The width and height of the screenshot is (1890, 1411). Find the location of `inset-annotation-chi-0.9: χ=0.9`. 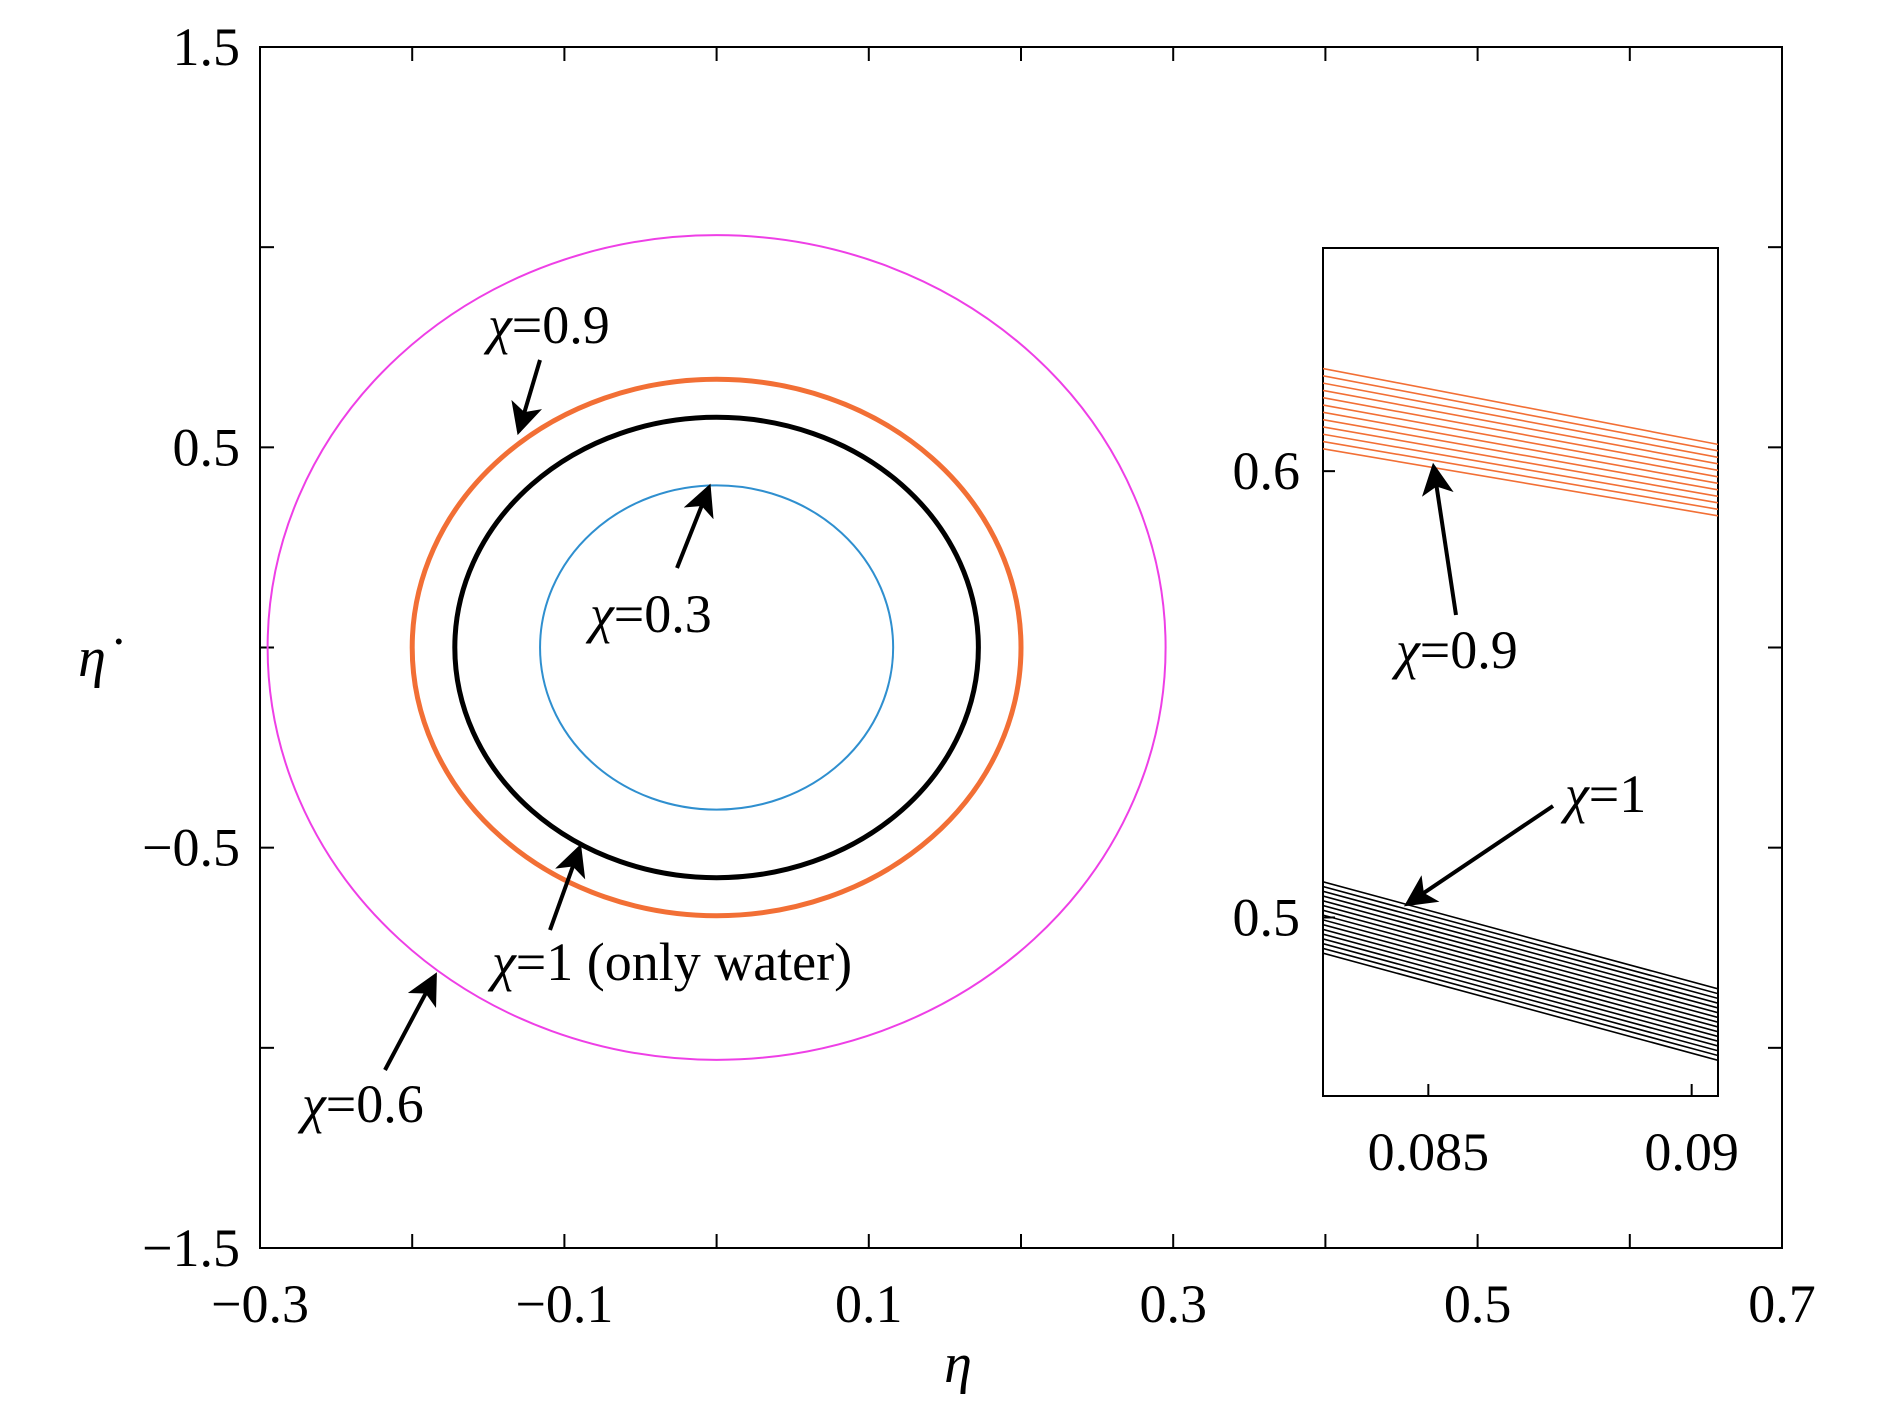

inset-annotation-chi-0.9: χ=0.9 is located at coordinates (1454, 650).